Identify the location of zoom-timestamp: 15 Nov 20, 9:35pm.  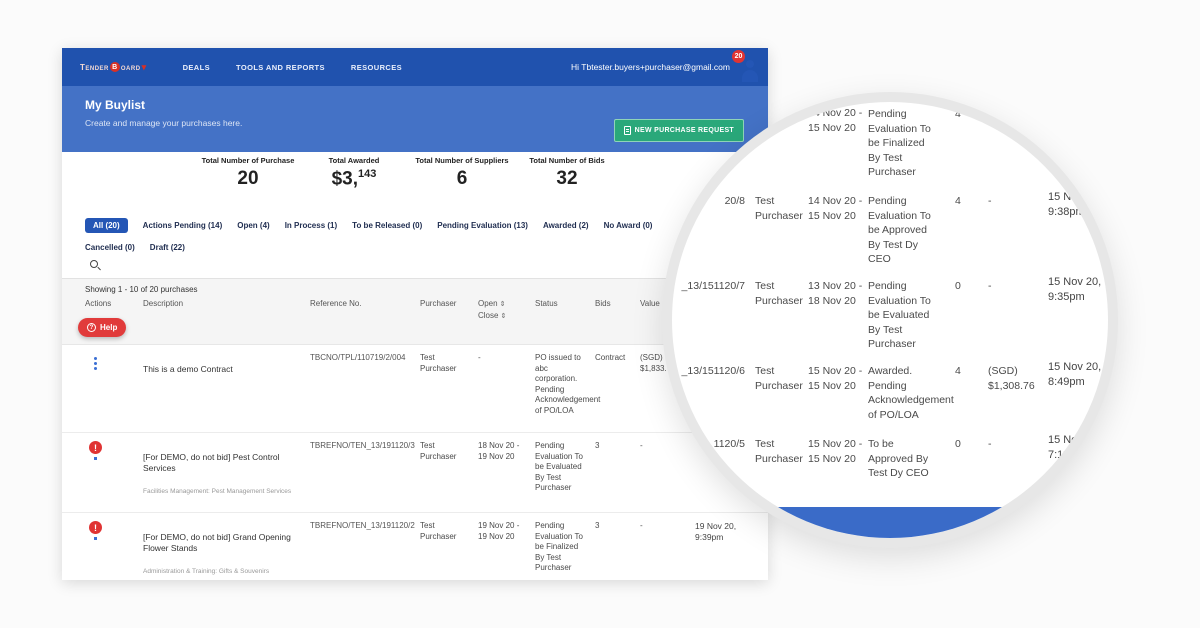
(1075, 289).